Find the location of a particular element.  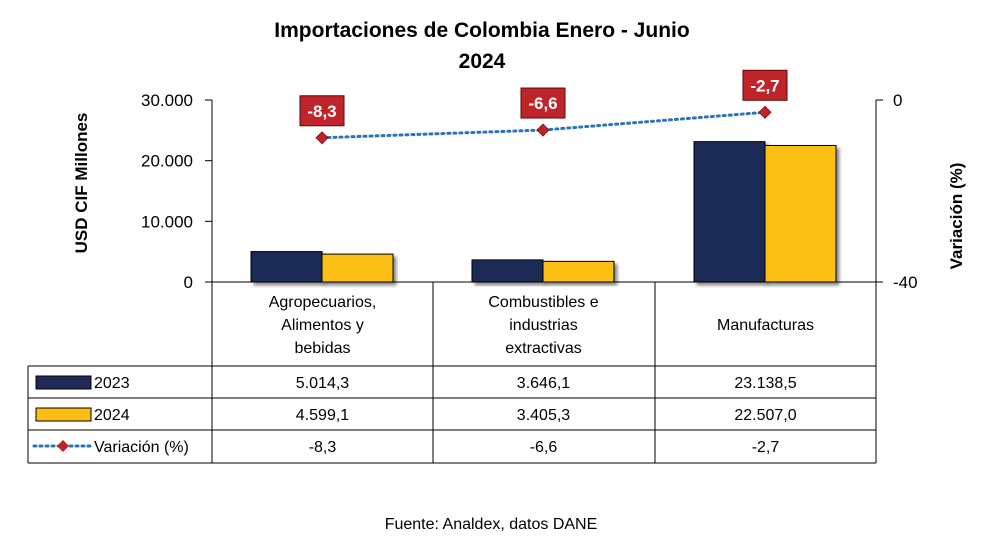

variation-line-group: -8,3 -6,6 -2,7 is located at coordinates (543, 107).